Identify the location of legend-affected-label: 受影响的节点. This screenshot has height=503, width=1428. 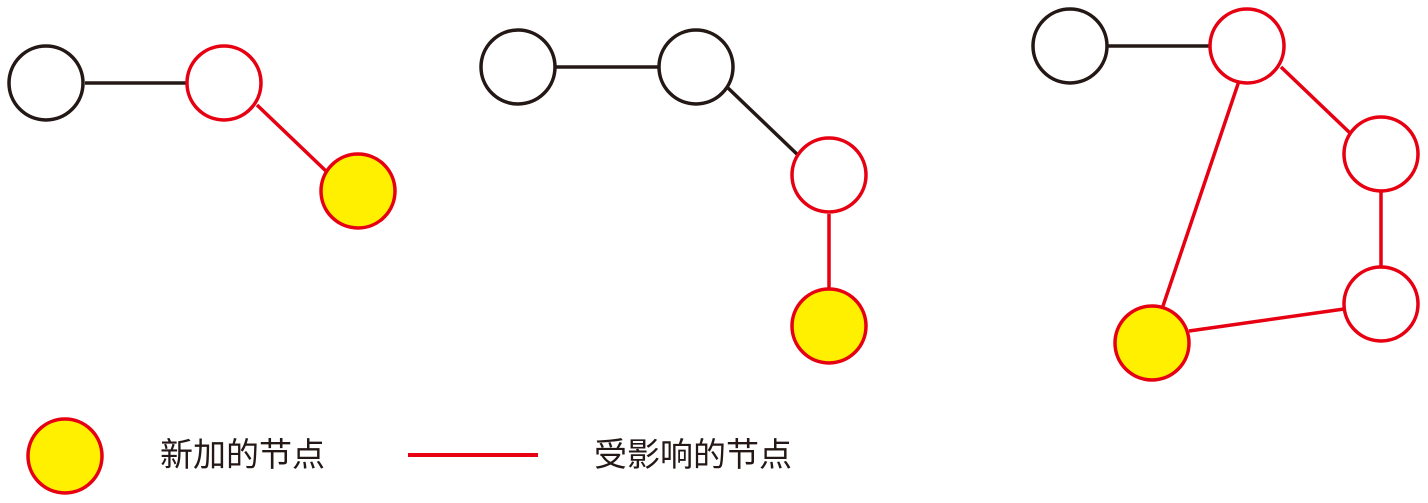
(693, 454).